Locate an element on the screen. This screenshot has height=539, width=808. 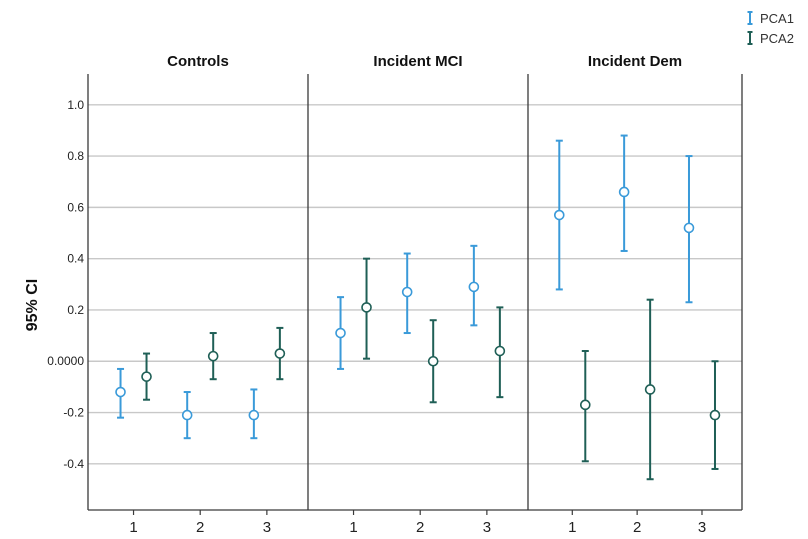
legend-item-pca1: PCA1 is located at coordinates (770, 18).